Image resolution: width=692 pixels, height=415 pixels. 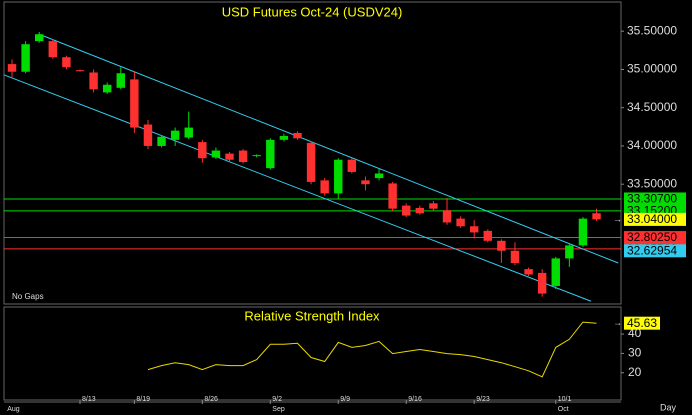 What do you see at coordinates (652, 237) in the screenshot?
I see `value-label: 32.80250` at bounding box center [652, 237].